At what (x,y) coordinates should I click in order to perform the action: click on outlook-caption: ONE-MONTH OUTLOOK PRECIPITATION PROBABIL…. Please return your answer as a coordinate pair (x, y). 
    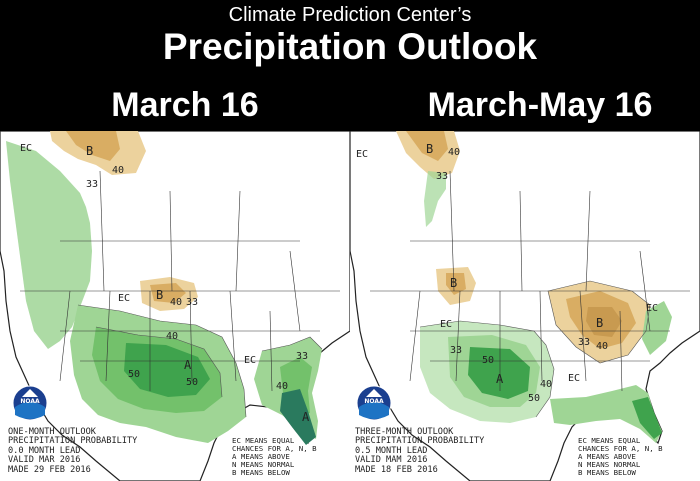
    Looking at the image, I should click on (73, 451).